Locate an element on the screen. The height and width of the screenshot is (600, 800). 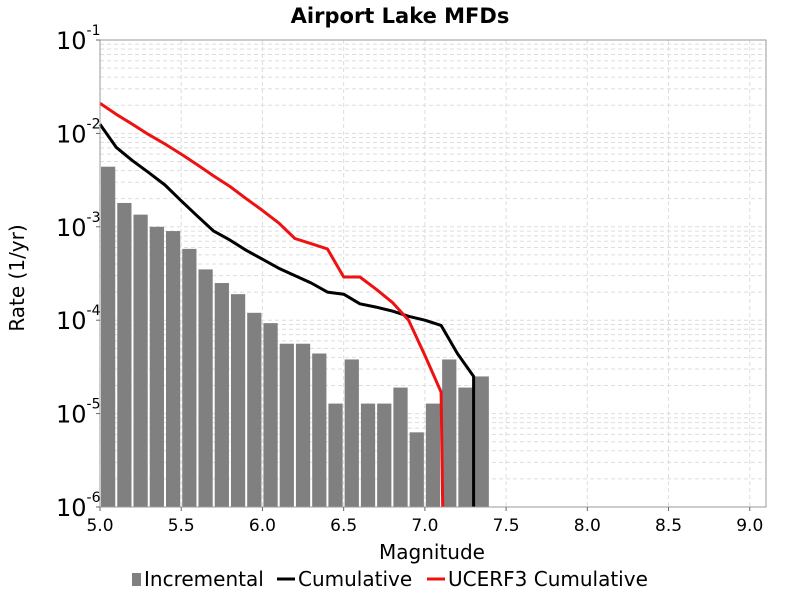
y-tick-exponent: -6 is located at coordinates (94, 498).